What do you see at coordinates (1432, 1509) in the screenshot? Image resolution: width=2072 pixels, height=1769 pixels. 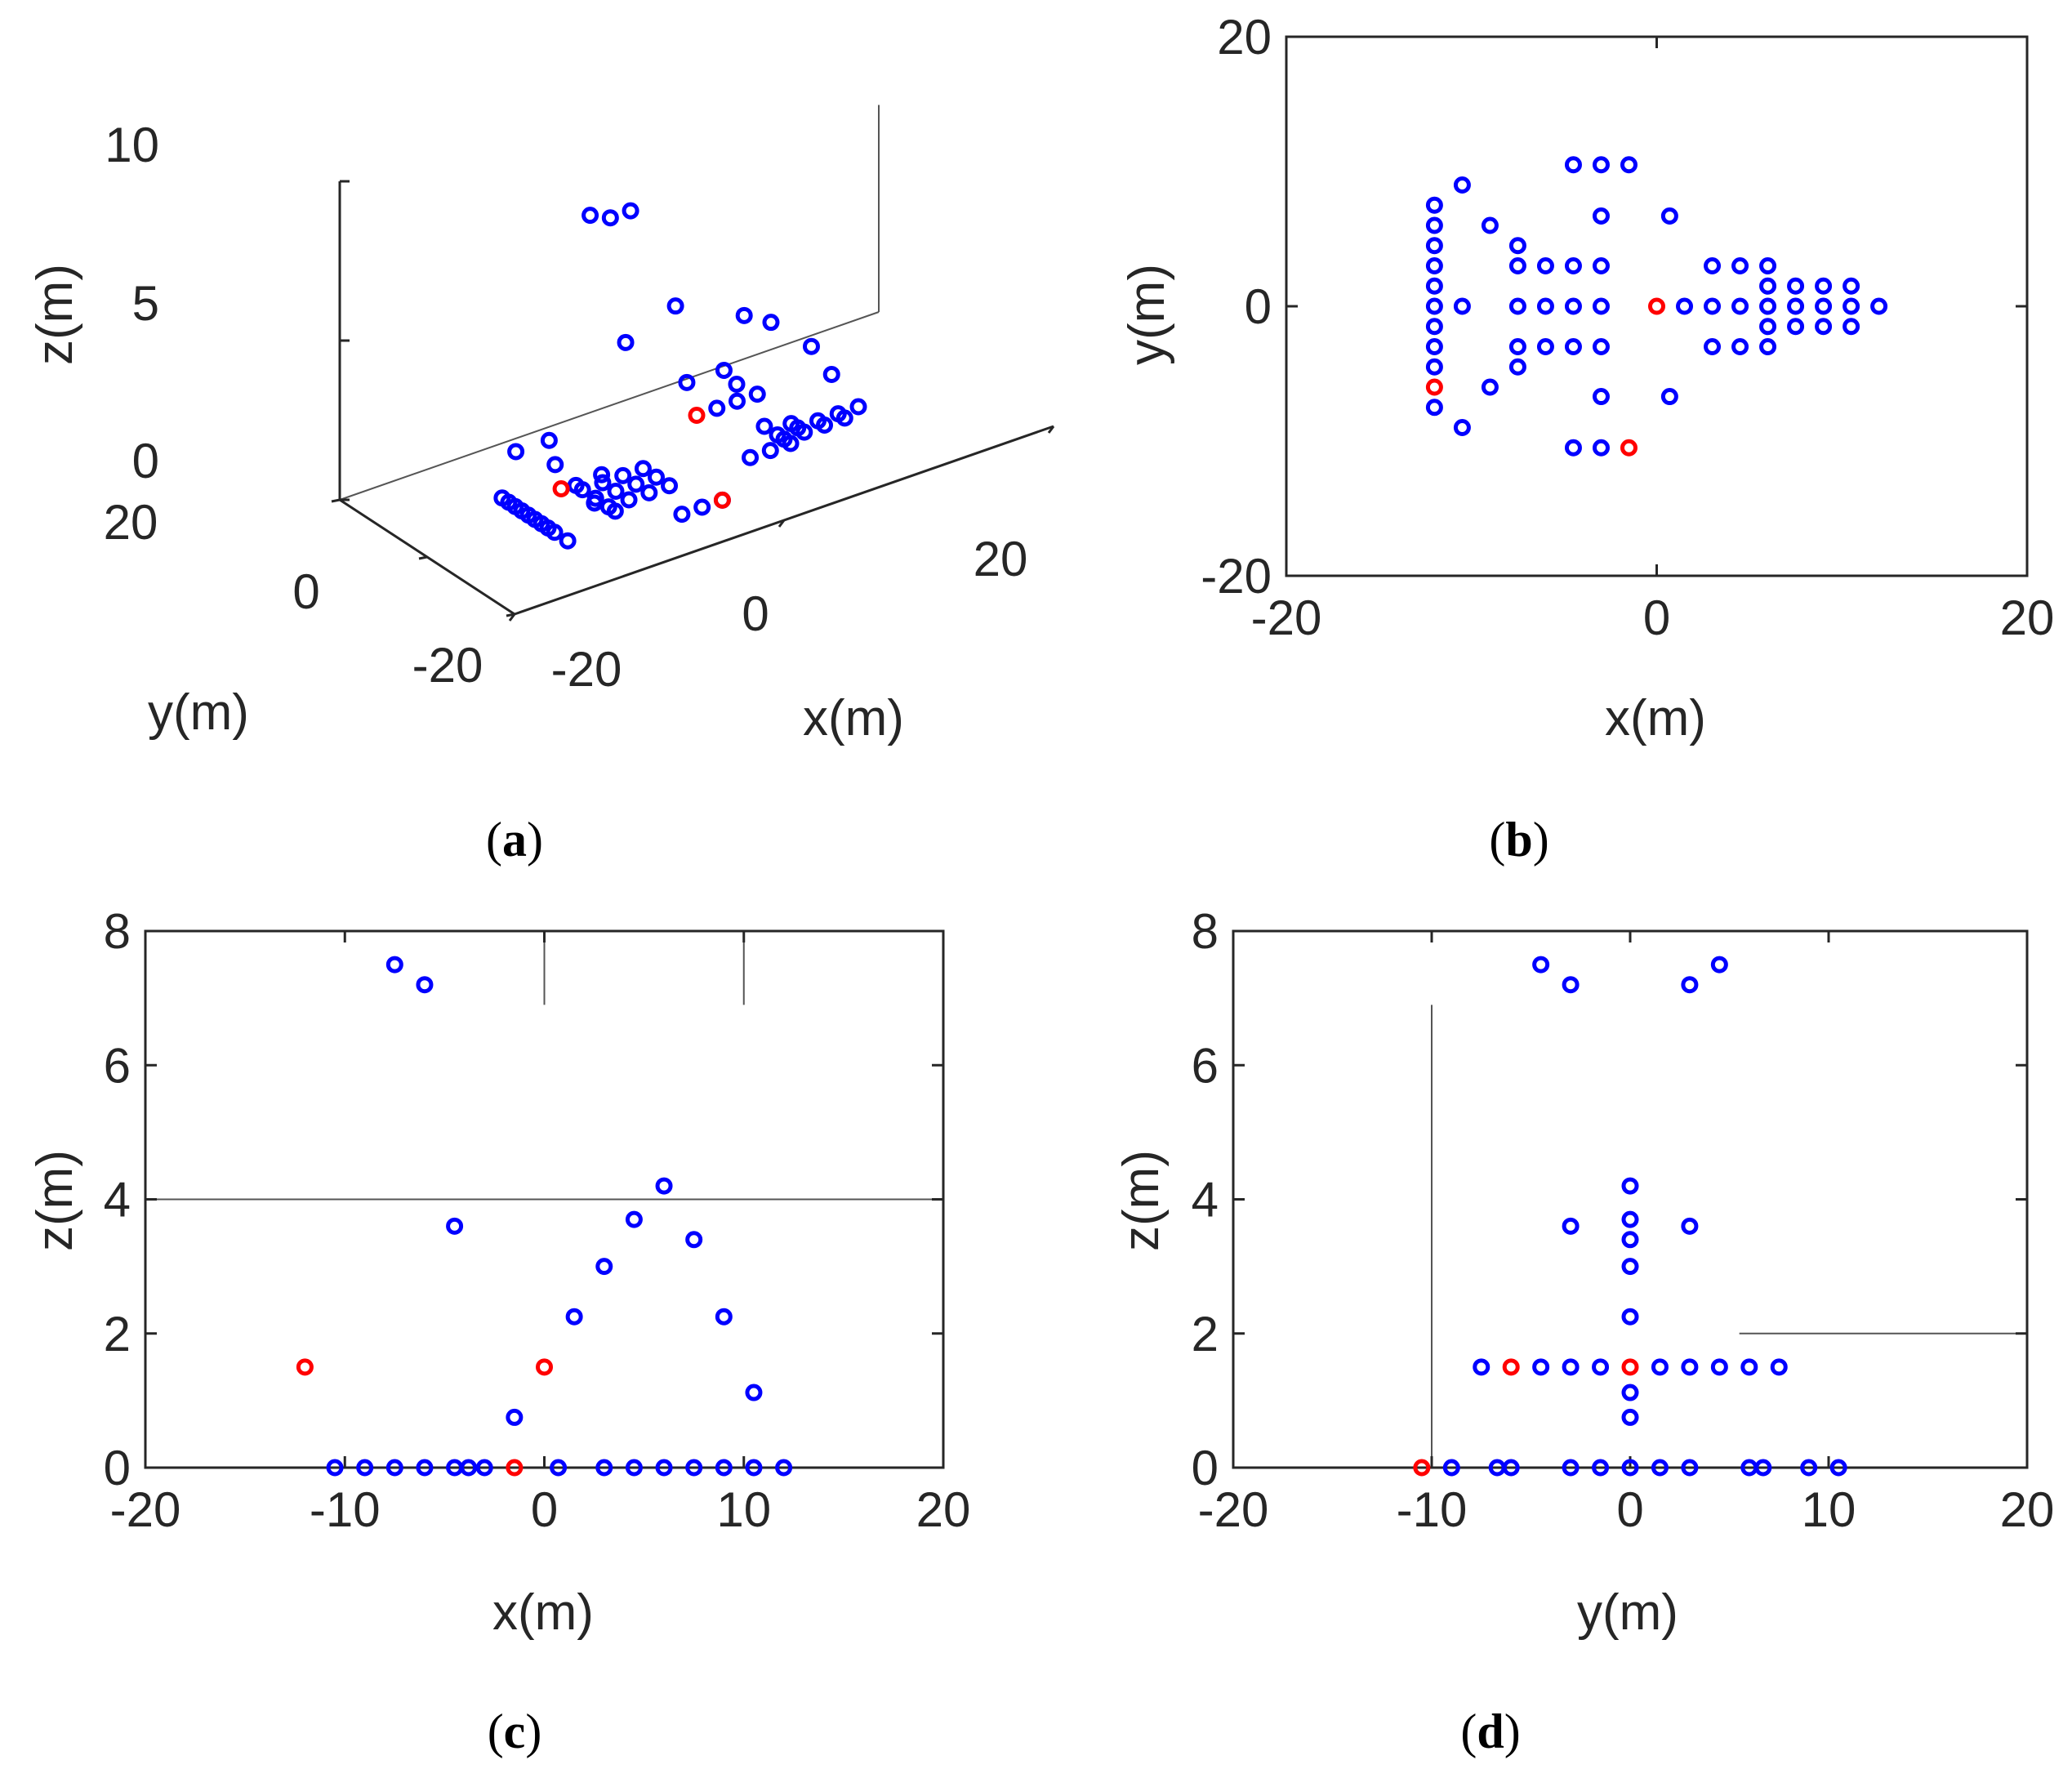 I see `panel-d-x-tick-label-1: -10` at bounding box center [1432, 1509].